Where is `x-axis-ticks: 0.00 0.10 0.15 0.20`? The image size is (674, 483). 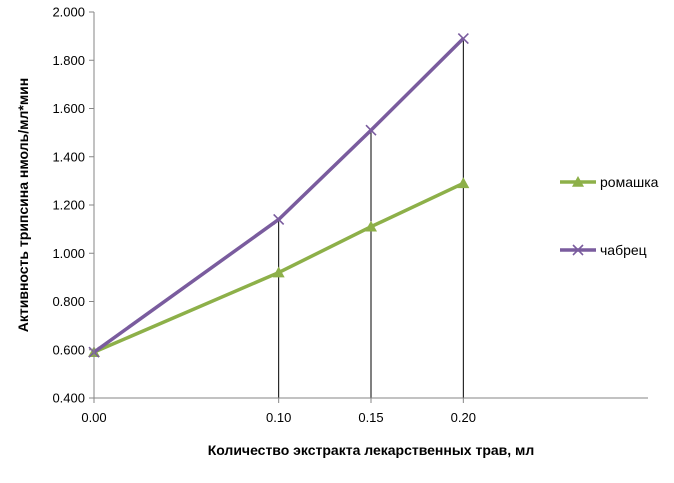 x-axis-ticks: 0.00 0.10 0.15 0.20 is located at coordinates (278, 411).